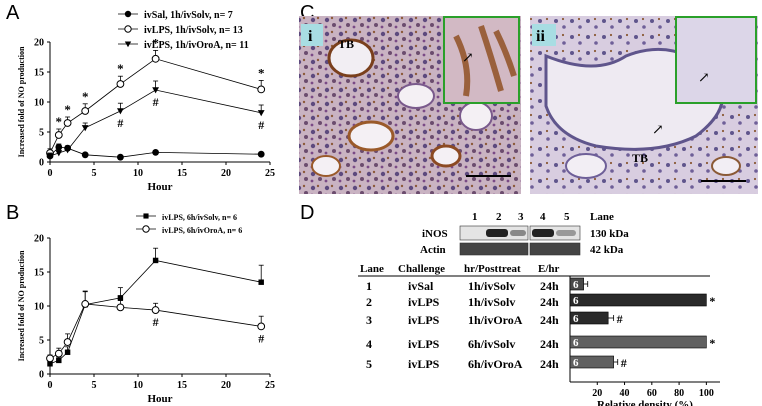  I want to click on x-axis-label: Hour, so click(159, 187).